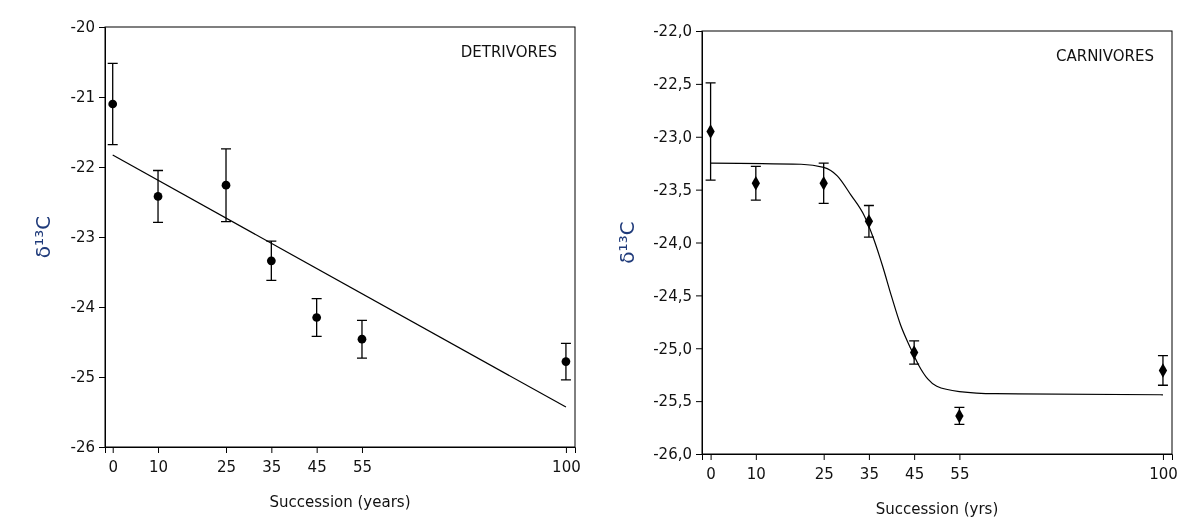 The image size is (1177, 531). I want to click on x-axis-title: Succession (years), so click(340, 502).